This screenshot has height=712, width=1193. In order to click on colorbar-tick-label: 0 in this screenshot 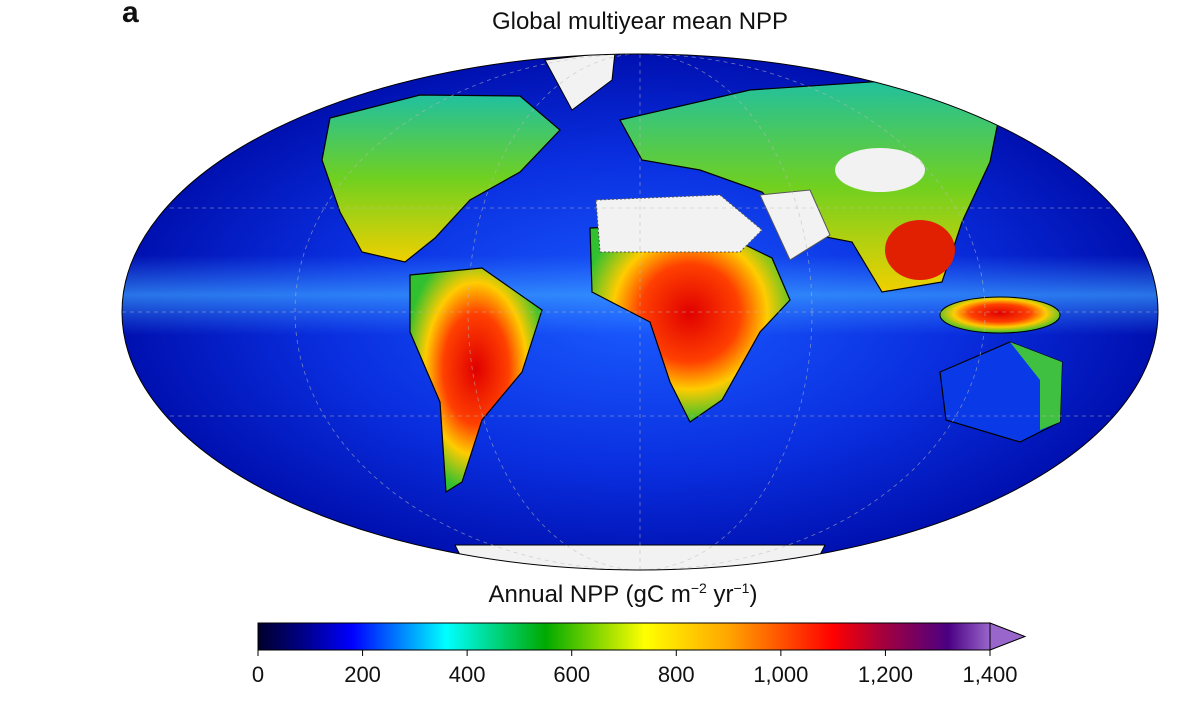, I will do `click(258, 674)`.